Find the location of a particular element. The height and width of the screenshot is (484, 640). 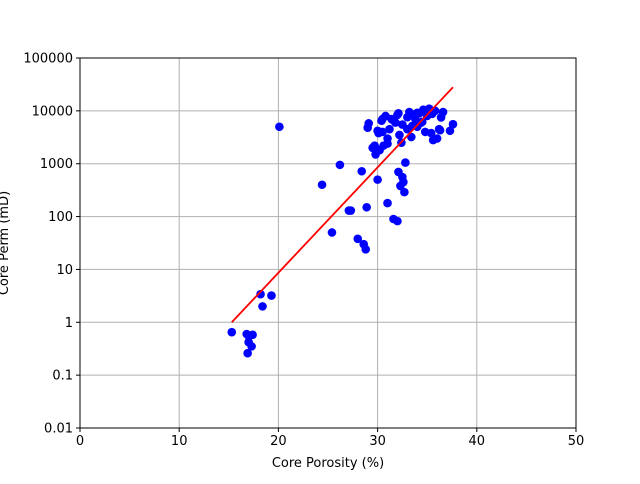

y-tick-label: 0.01 is located at coordinates (58, 429).